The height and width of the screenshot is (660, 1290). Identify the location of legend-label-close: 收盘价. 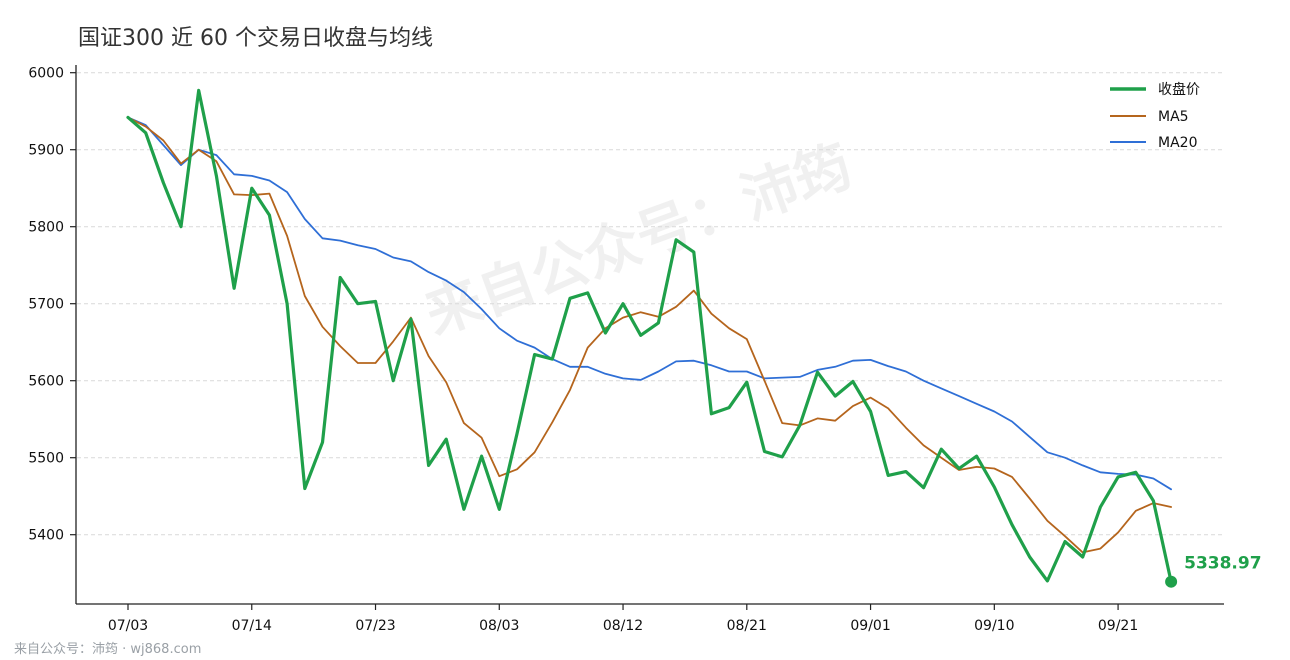
(1179, 89).